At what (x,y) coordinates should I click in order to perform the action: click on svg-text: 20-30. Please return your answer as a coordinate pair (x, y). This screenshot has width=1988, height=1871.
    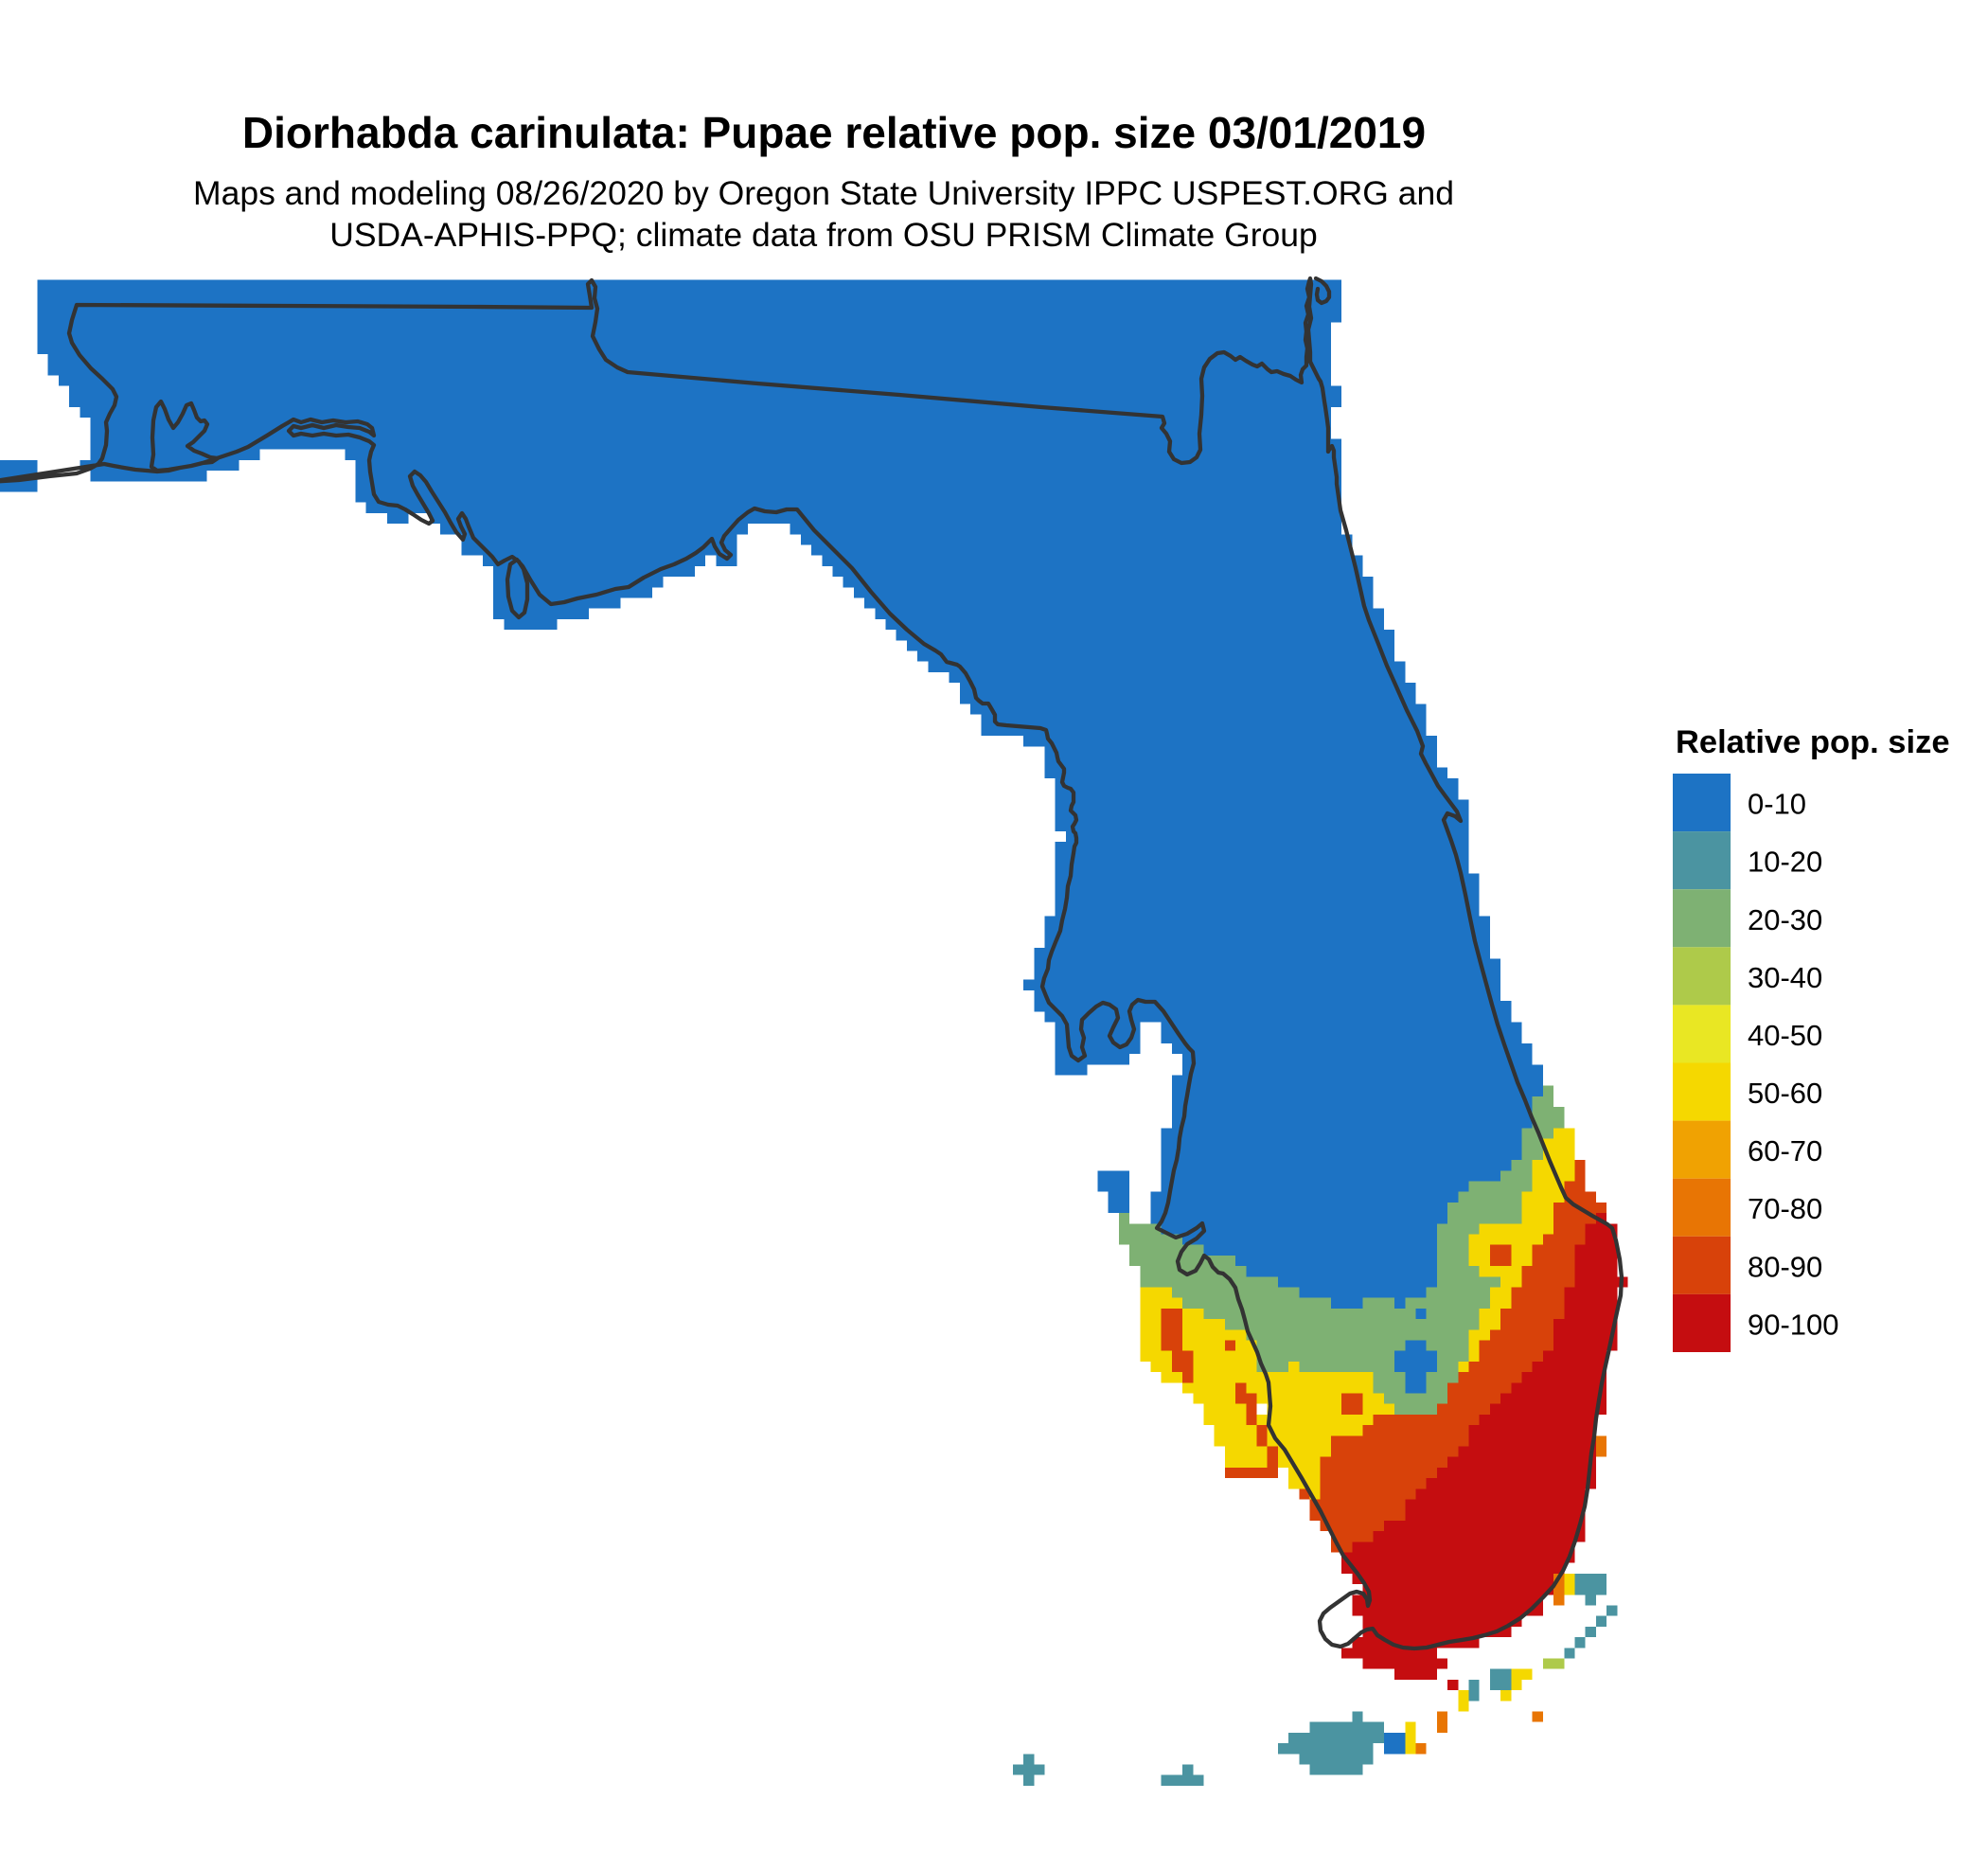
    Looking at the image, I should click on (1785, 919).